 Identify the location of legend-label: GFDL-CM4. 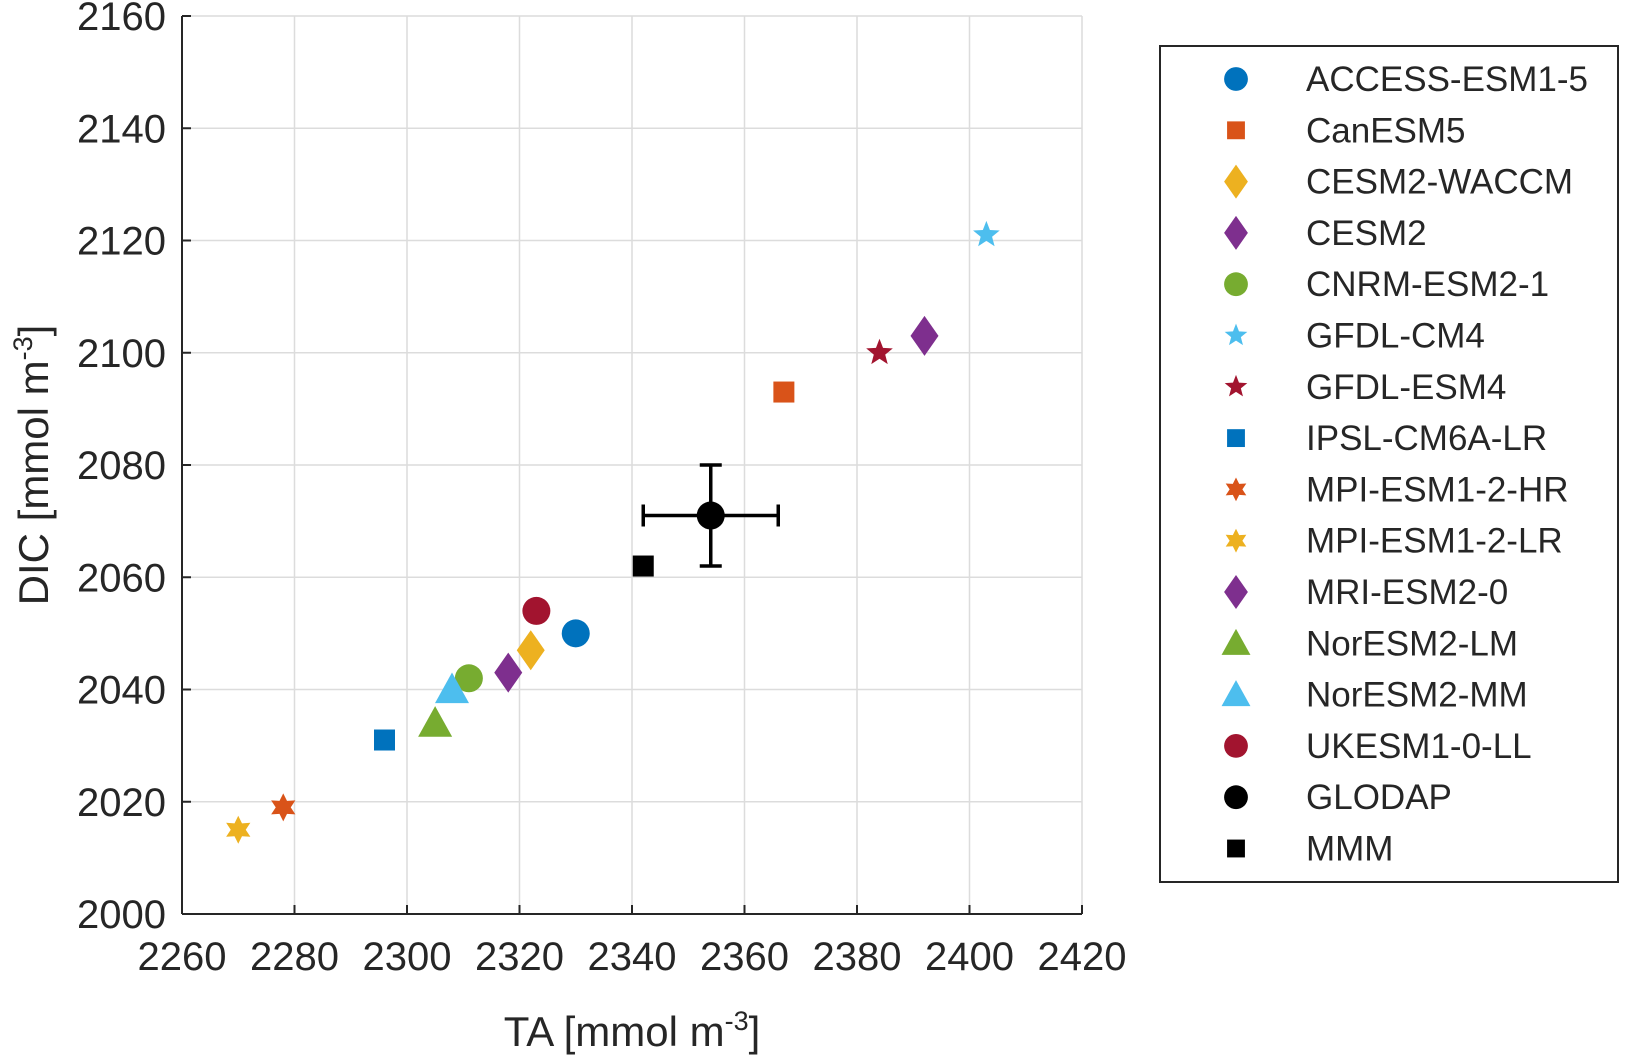
(1395, 336).